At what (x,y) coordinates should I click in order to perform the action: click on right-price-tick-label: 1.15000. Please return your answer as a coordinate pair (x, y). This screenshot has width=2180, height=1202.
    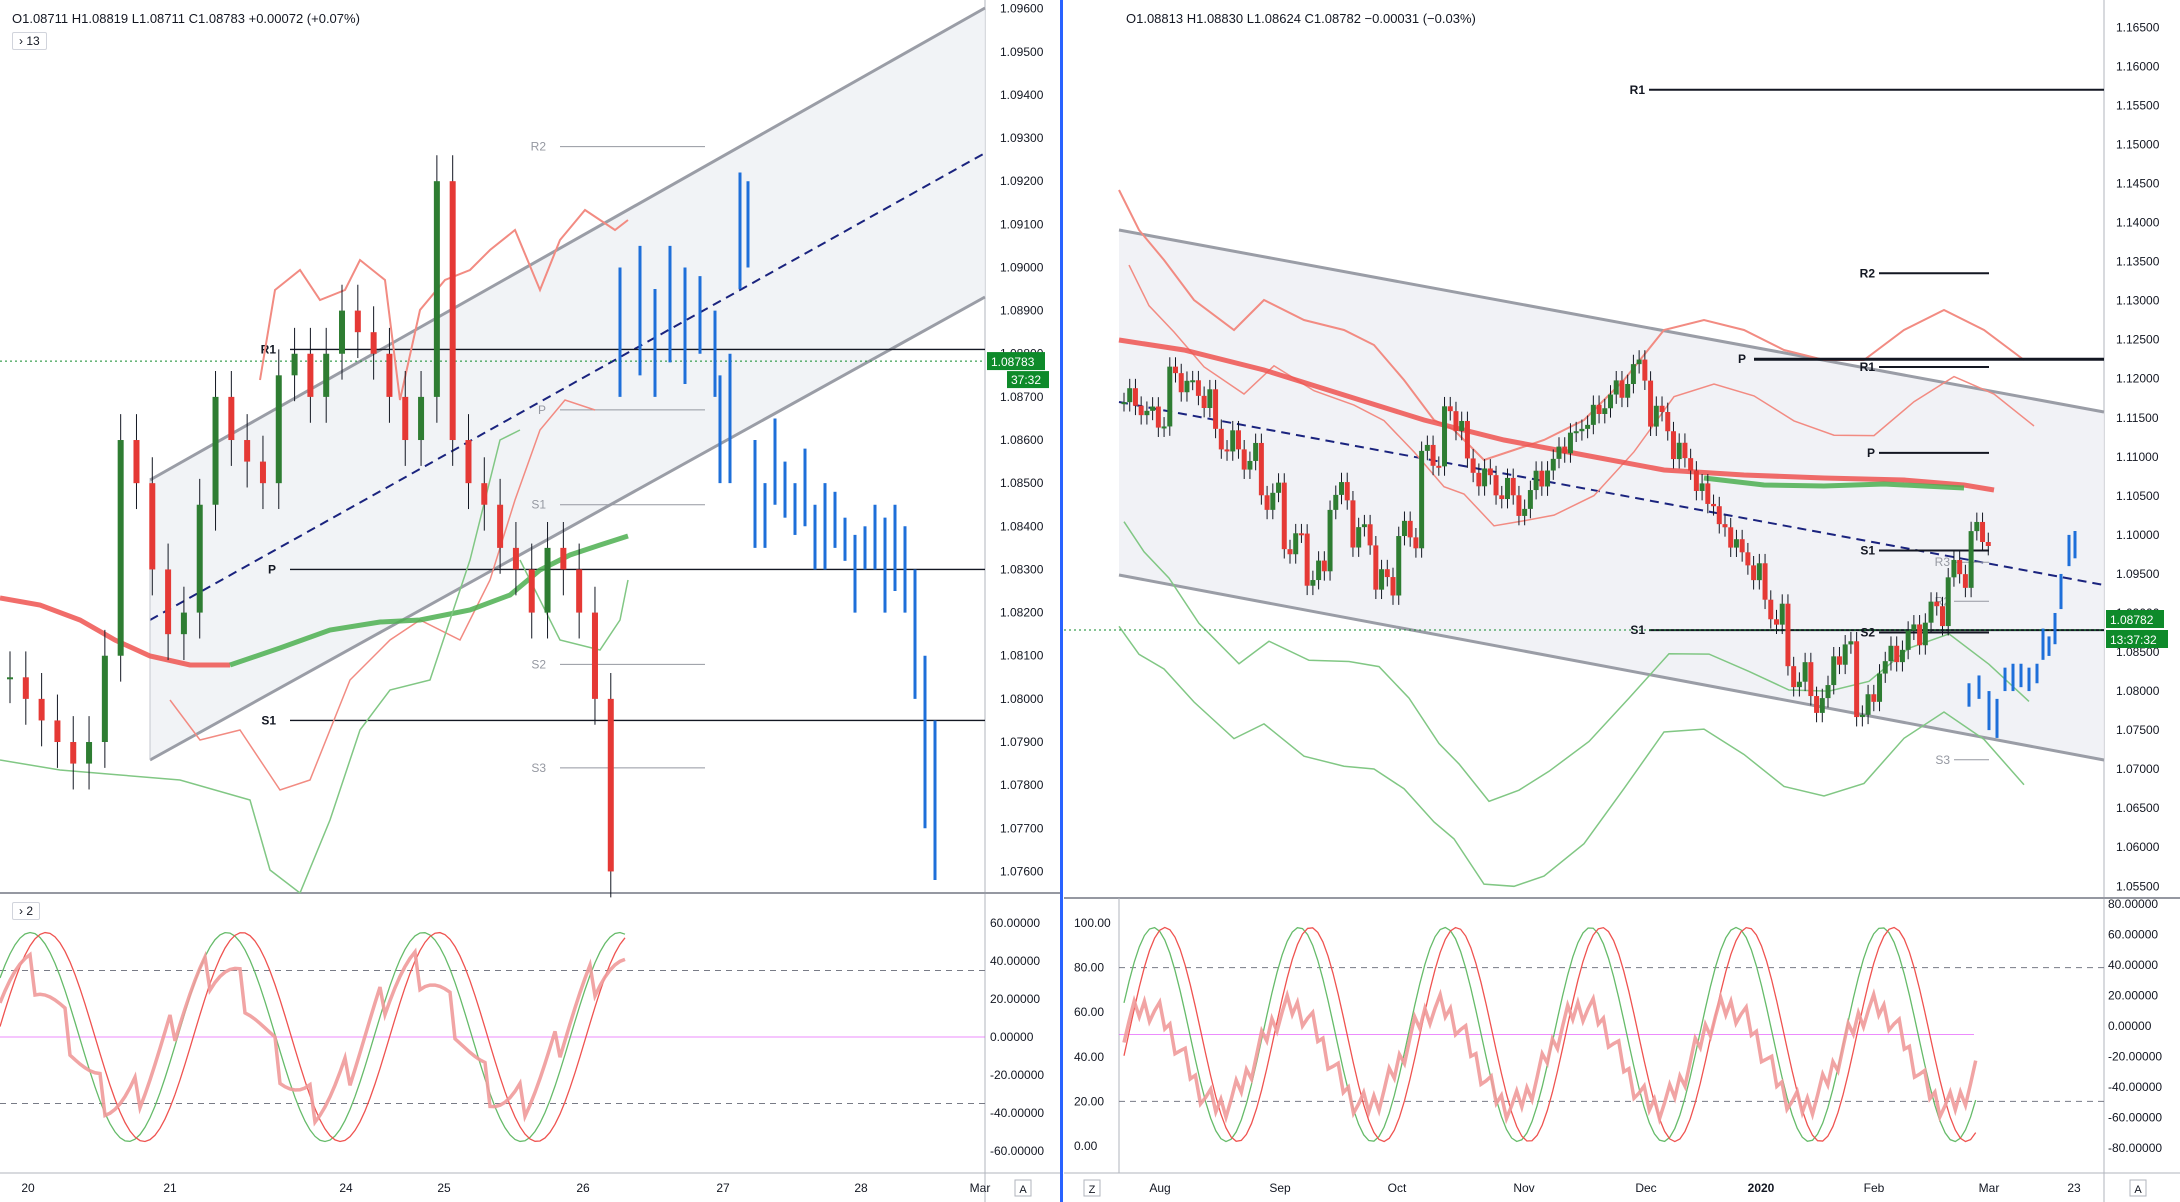
    Looking at the image, I should click on (2138, 144).